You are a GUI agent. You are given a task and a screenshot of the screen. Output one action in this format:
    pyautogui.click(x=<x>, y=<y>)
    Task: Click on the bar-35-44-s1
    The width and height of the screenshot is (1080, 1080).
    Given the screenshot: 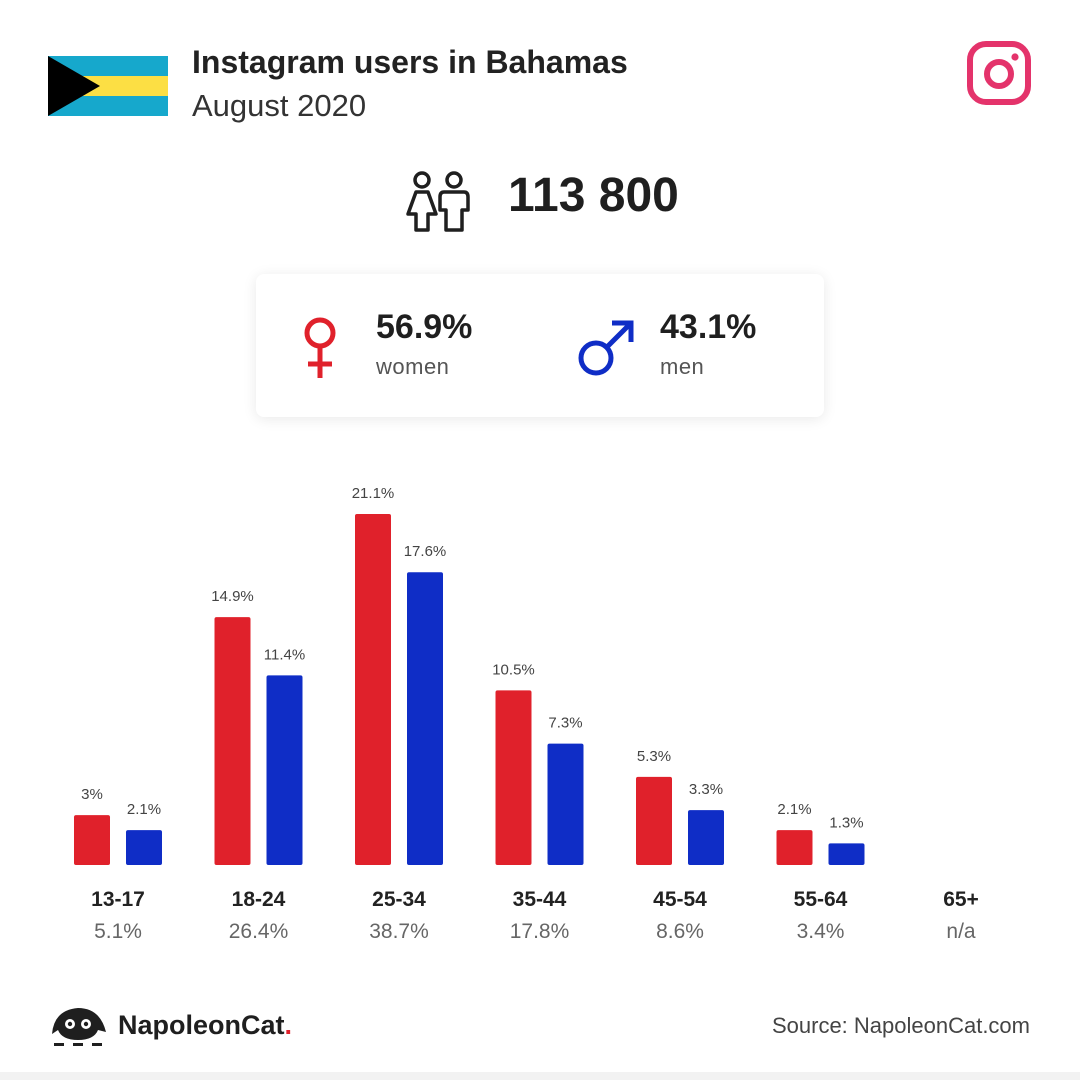 What is the action you would take?
    pyautogui.click(x=565, y=804)
    